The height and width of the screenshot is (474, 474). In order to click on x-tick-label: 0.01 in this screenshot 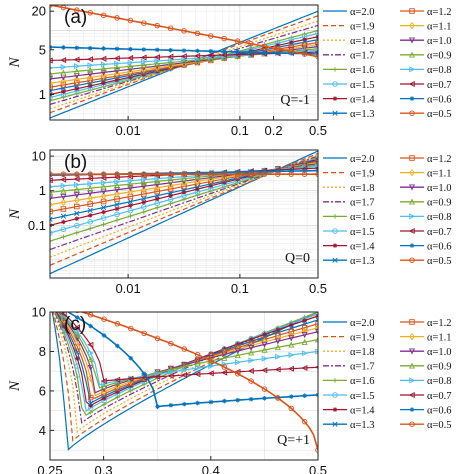, I will do `click(127, 130)`.